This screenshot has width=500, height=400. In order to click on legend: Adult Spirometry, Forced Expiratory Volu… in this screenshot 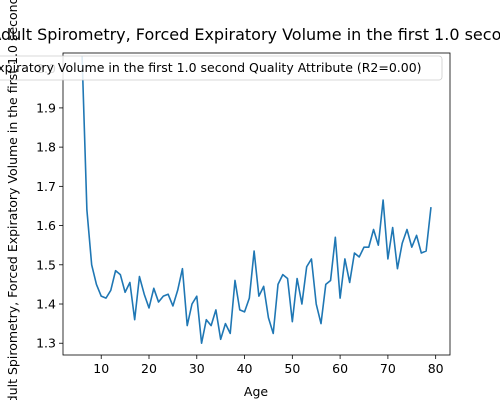, I will do `click(221, 68)`.